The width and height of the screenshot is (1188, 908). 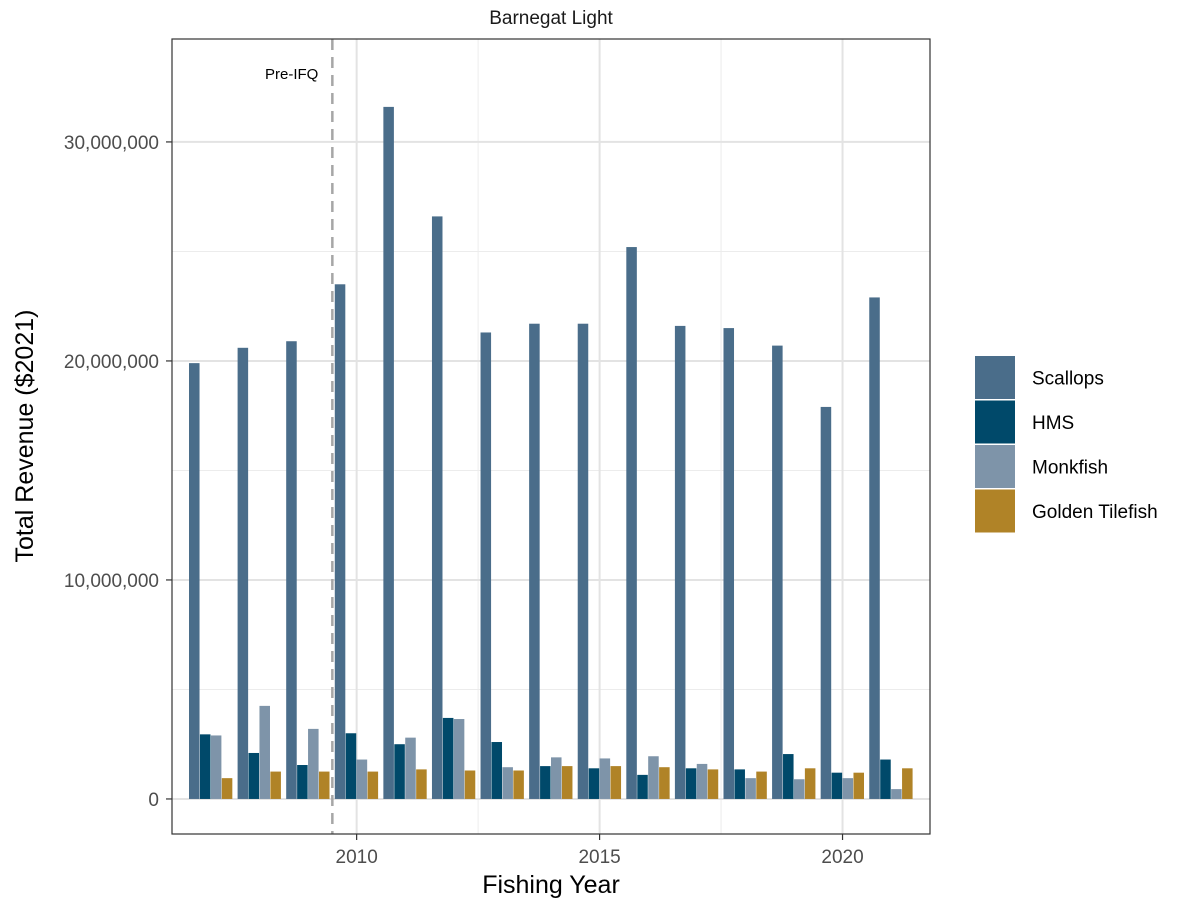 What do you see at coordinates (373, 785) in the screenshot?
I see `bar-golden-tilefish-2010` at bounding box center [373, 785].